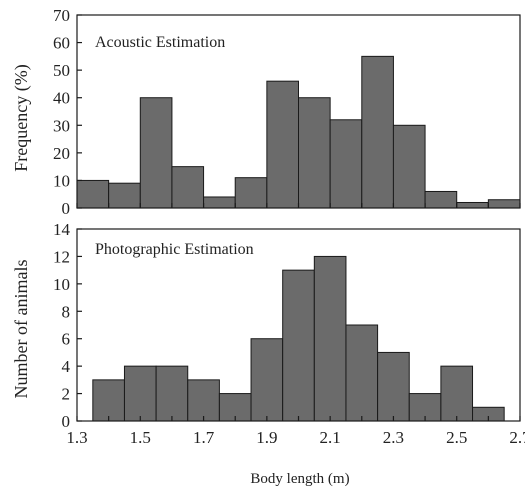 The image size is (525, 490). Describe the element at coordinates (61, 180) in the screenshot. I see `acoustic-y-tick-label-1: 10` at that location.